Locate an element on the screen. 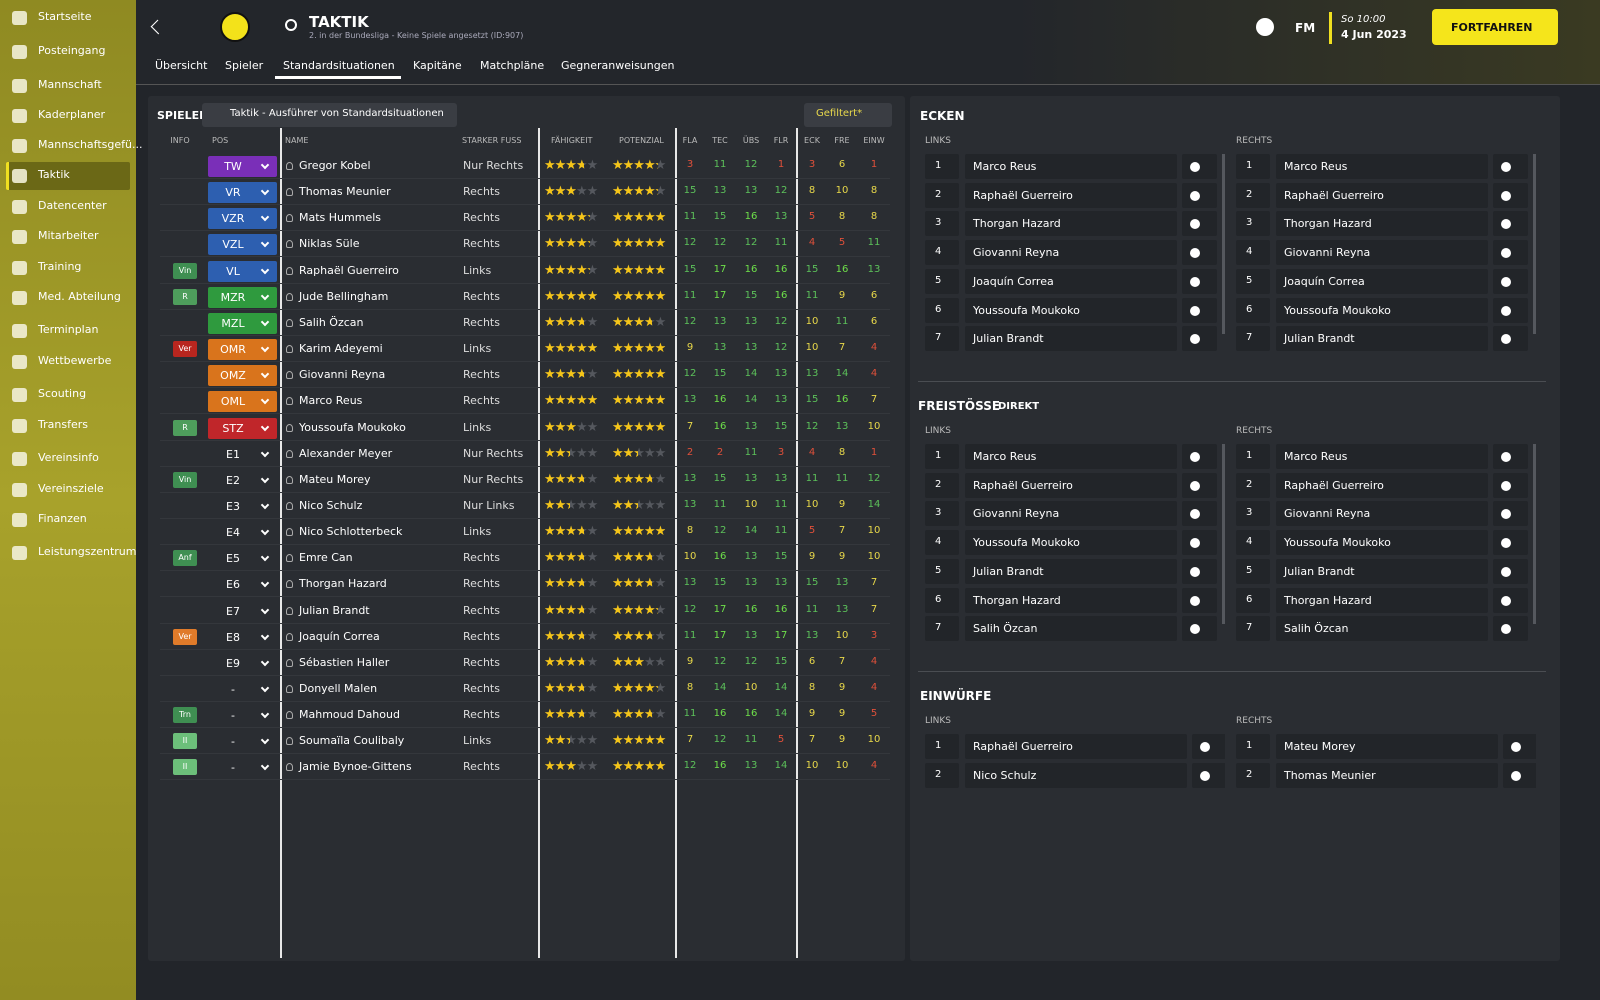  position-badge: E7 is located at coordinates (242, 611).